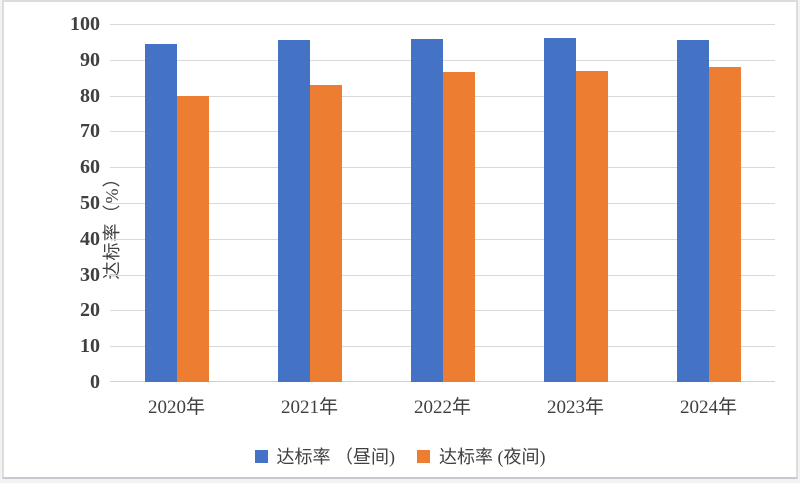 This screenshot has height=483, width=800. Describe the element at coordinates (95, 382) in the screenshot. I see `y-tick-label: 0` at that location.